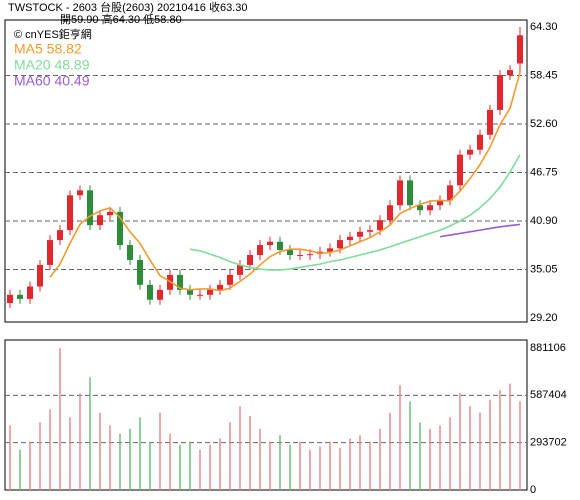  Describe the element at coordinates (544, 318) in the screenshot. I see `y-tick-label: 29.20` at that location.